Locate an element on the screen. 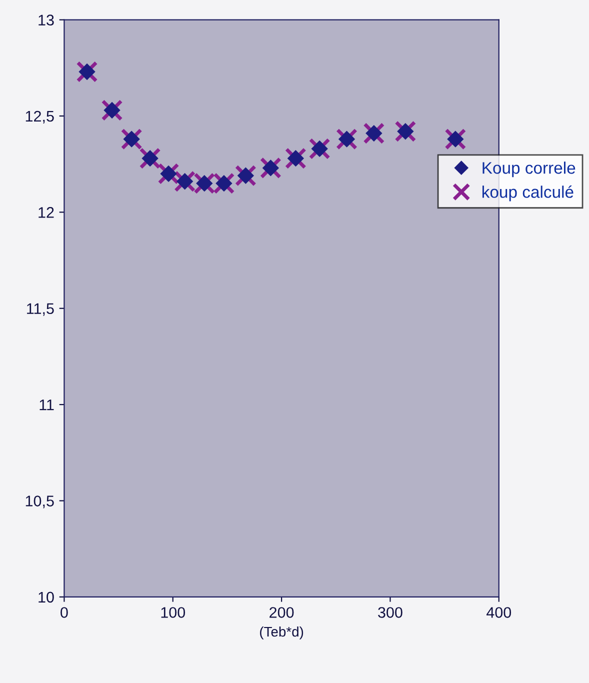 Image resolution: width=589 pixels, height=683 pixels. y-tick-label: 10 is located at coordinates (46, 597).